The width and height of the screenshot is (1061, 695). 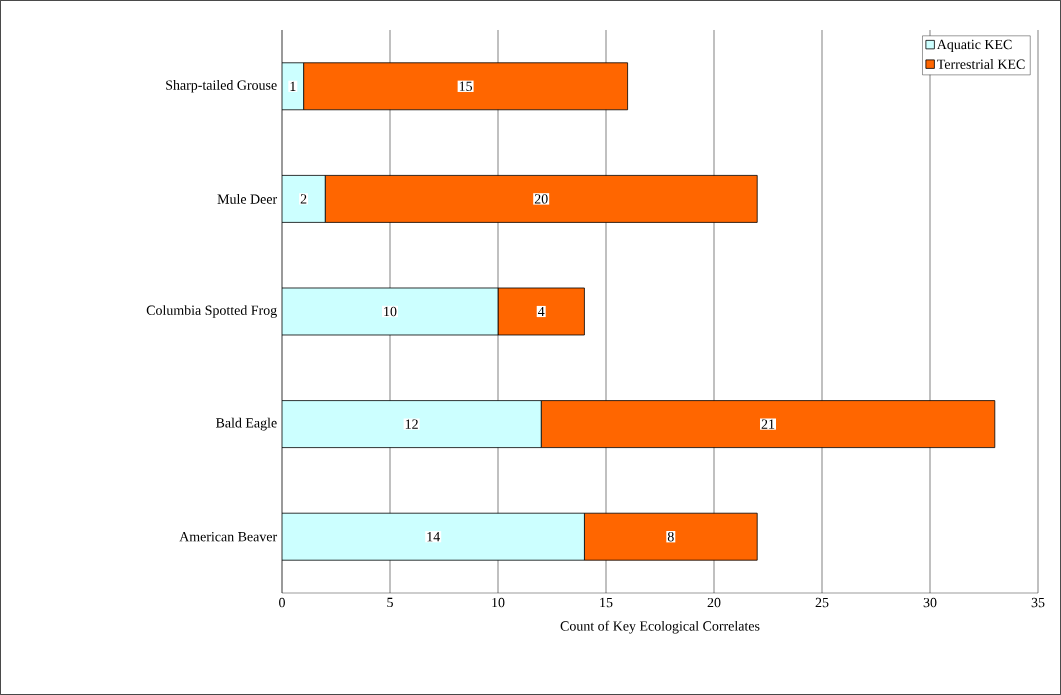 I want to click on data-label: 12, so click(x=411, y=424).